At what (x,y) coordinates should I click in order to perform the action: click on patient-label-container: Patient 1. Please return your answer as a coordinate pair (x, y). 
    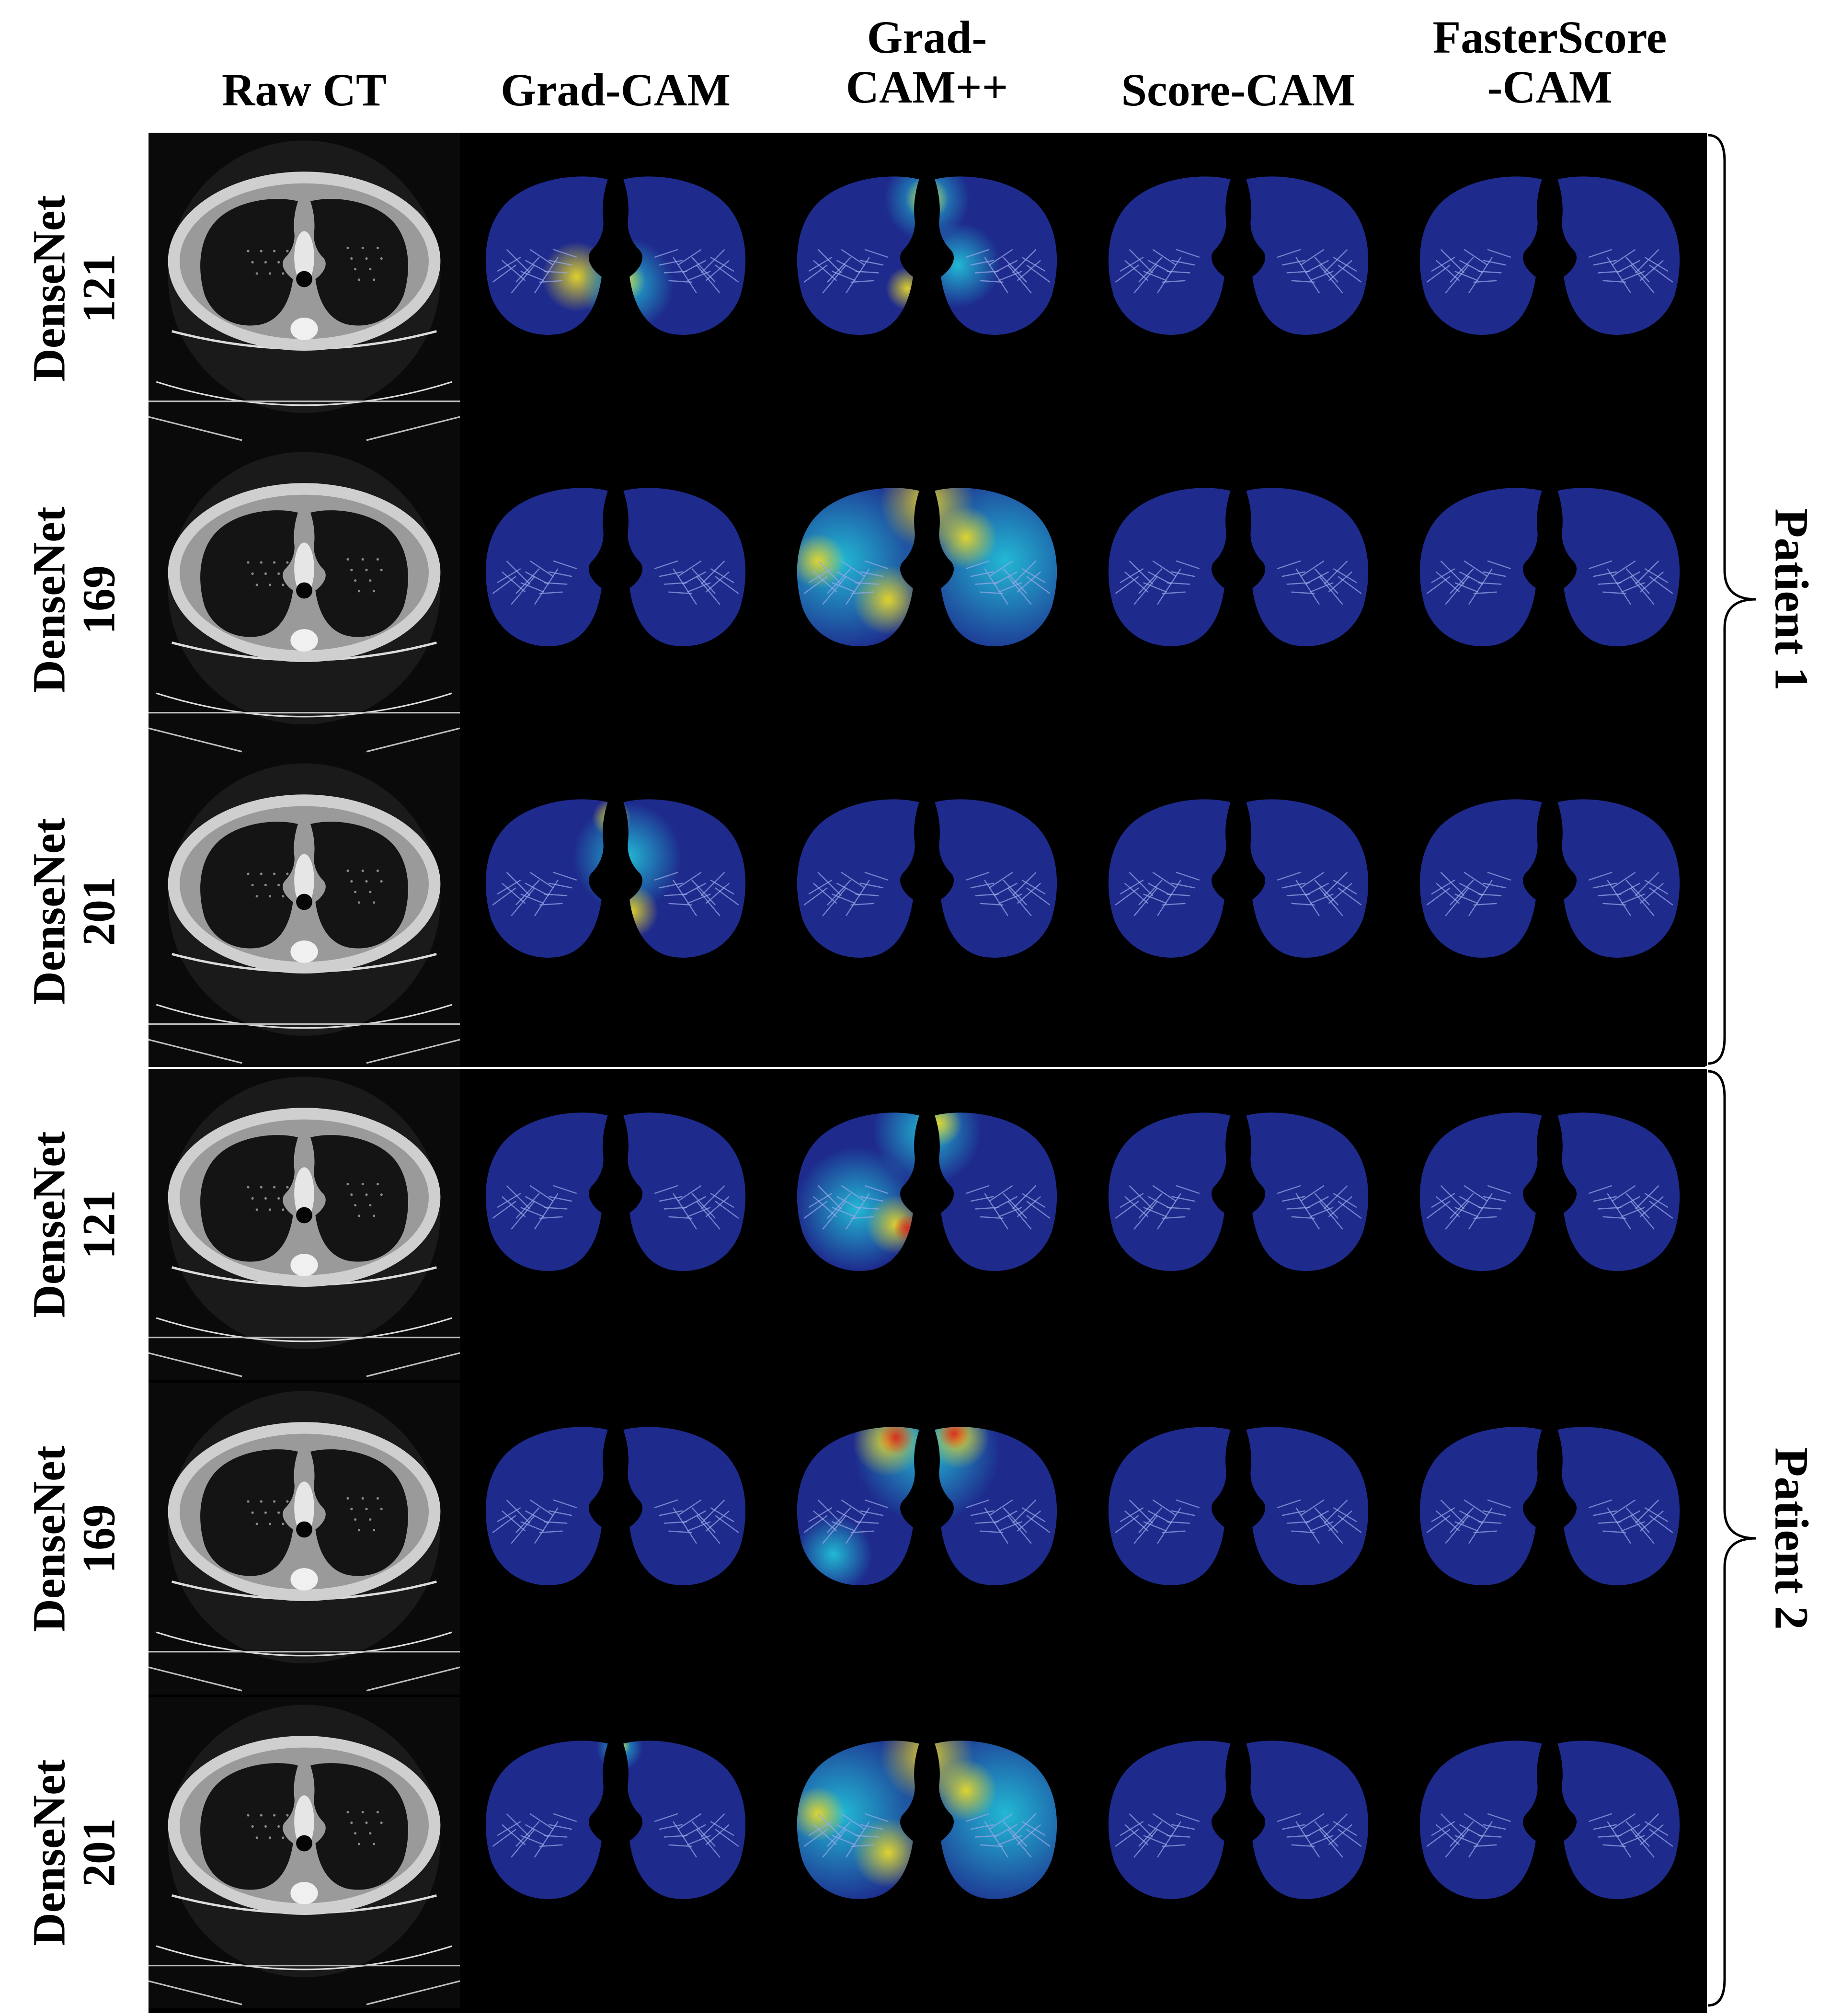
    Looking at the image, I should click on (1791, 599).